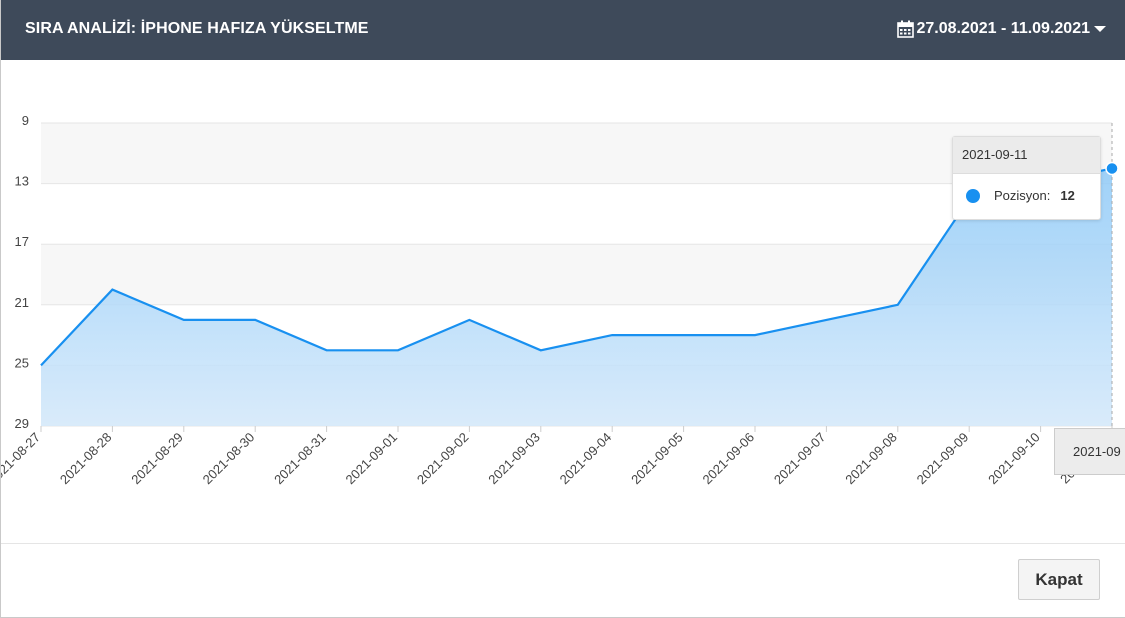 Image resolution: width=1125 pixels, height=618 pixels. I want to click on x-tick-label: 2021-09-04, so click(586, 459).